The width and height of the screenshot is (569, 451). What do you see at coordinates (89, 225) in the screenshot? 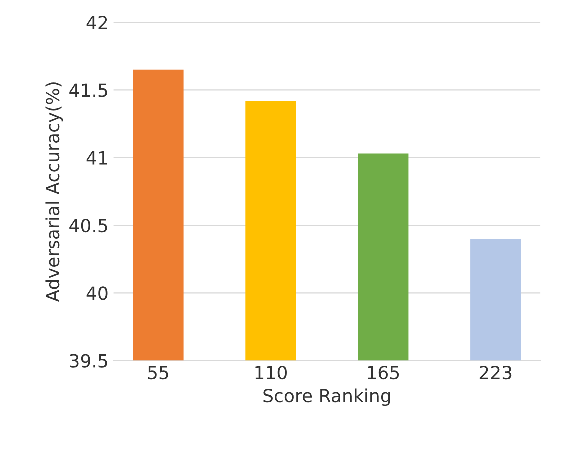
I see `y-tick-label: 40.5` at bounding box center [89, 225].